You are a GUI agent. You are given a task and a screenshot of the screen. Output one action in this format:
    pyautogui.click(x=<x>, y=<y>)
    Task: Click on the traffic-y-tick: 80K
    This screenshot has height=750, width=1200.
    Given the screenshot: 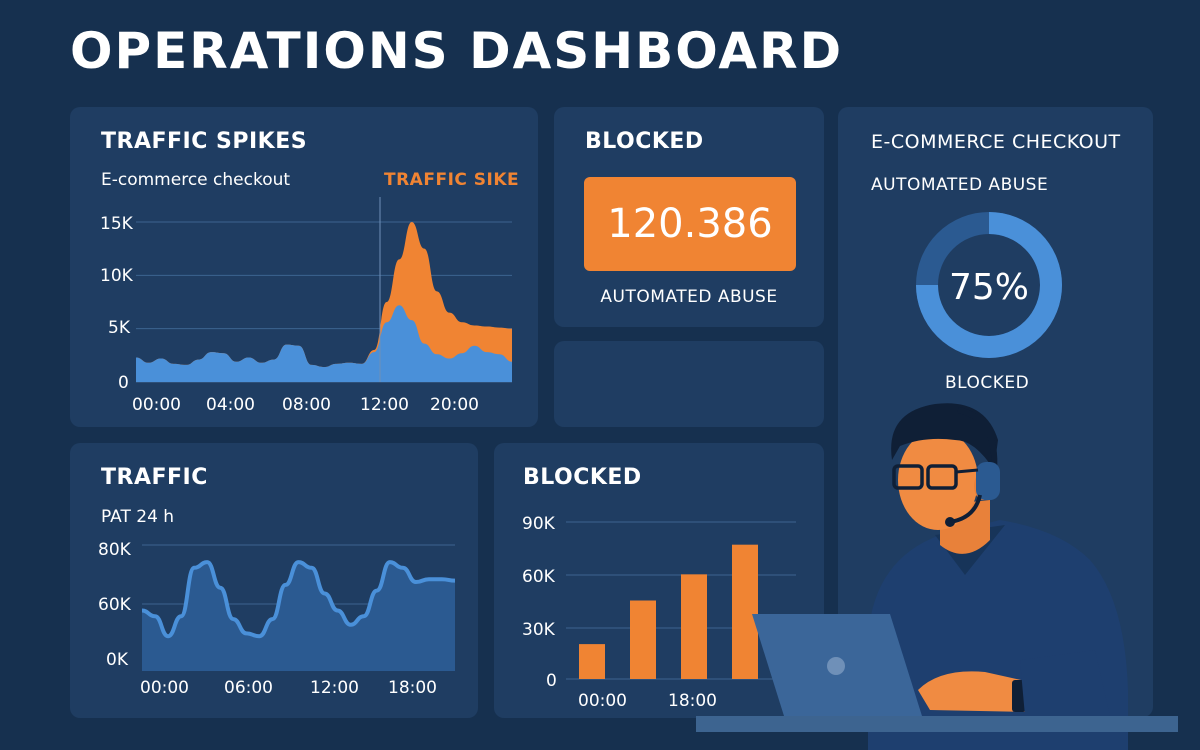 What is the action you would take?
    pyautogui.click(x=115, y=550)
    